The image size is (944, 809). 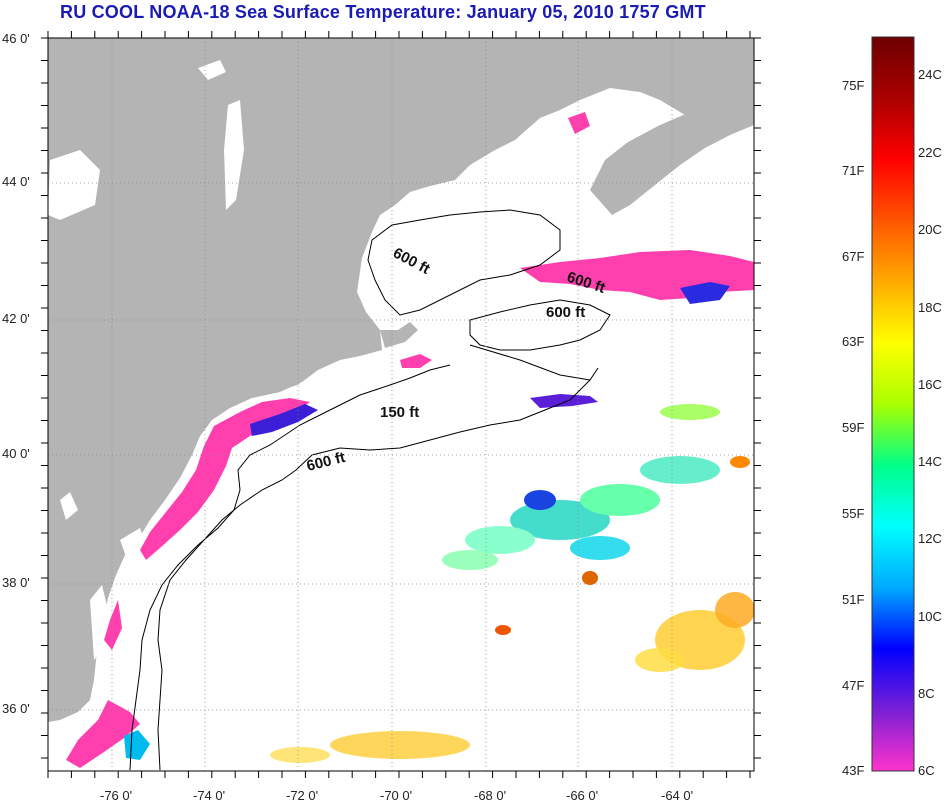 I want to click on lon-label-68: -68 0', so click(x=490, y=795).